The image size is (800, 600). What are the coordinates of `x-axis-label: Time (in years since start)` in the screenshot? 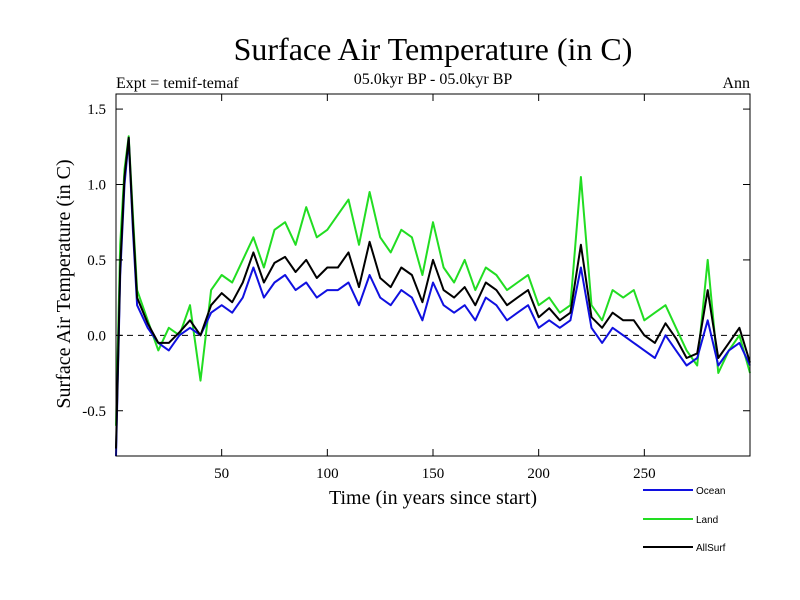 It's located at (433, 498).